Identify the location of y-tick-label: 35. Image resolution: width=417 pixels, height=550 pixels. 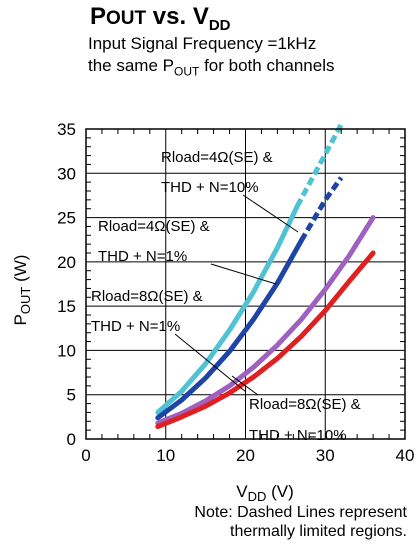
(66, 129).